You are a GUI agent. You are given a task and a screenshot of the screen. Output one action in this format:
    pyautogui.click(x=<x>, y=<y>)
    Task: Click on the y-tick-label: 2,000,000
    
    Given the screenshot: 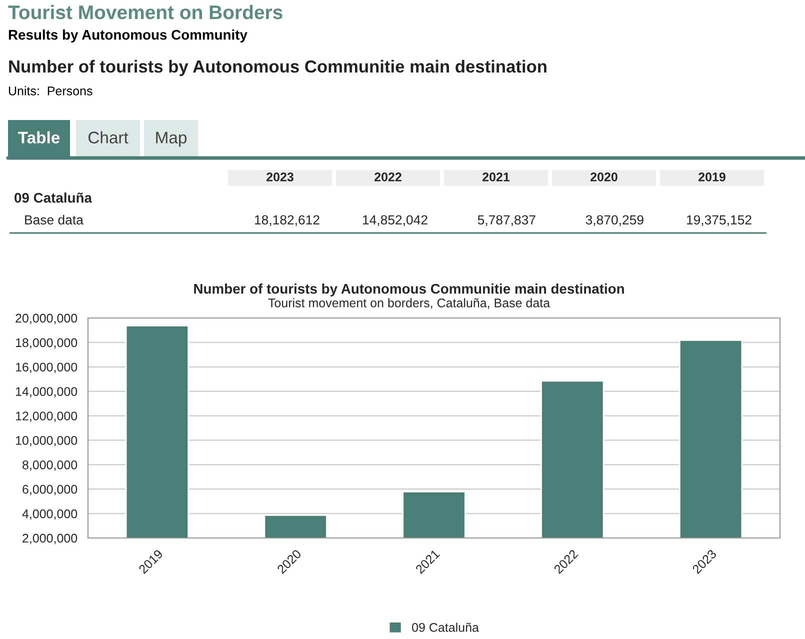 What is the action you would take?
    pyautogui.click(x=50, y=539)
    